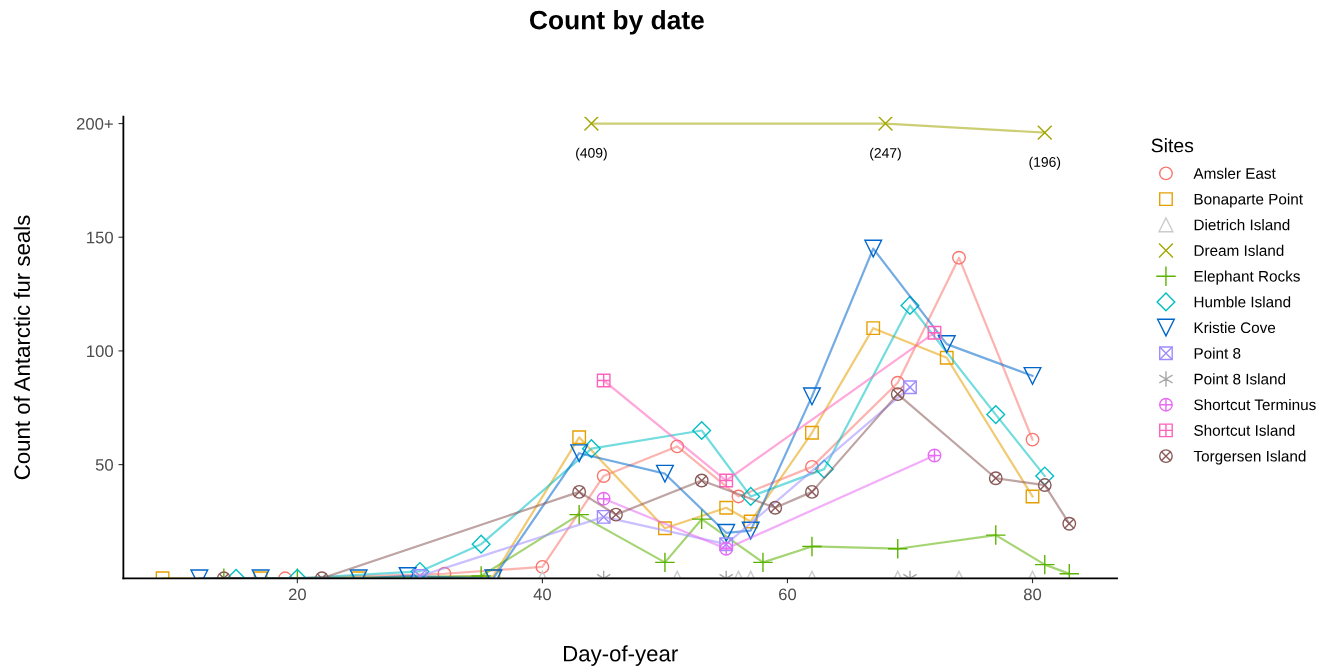  What do you see at coordinates (885, 154) in the screenshot?
I see `annotation: (247)` at bounding box center [885, 154].